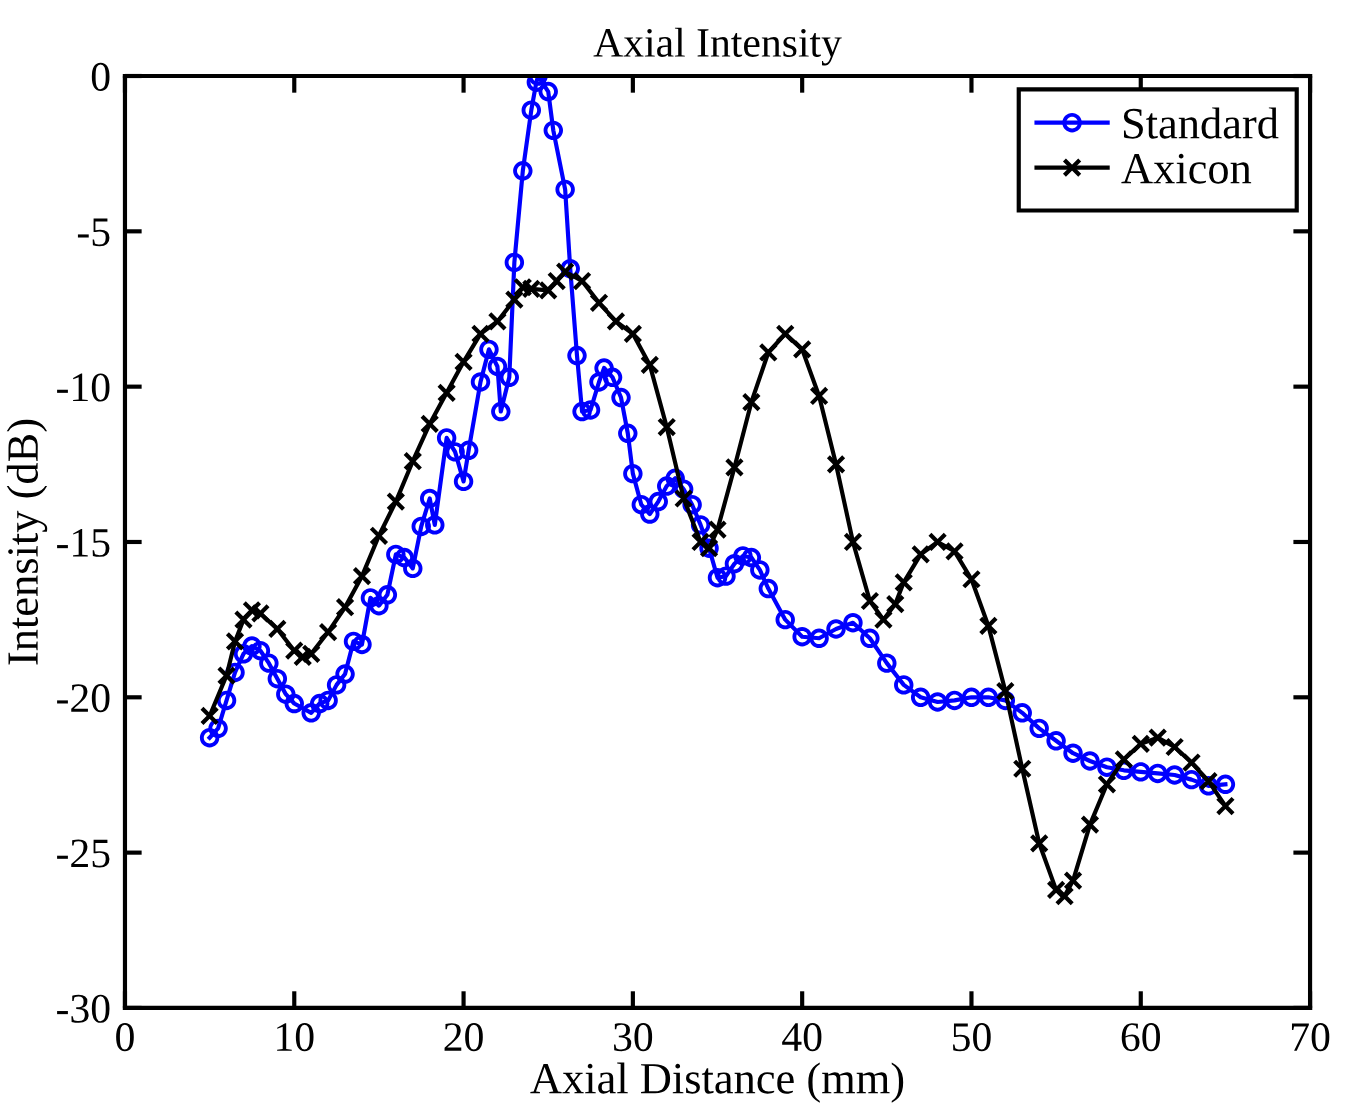 The width and height of the screenshot is (1351, 1108). What do you see at coordinates (972, 1037) in the screenshot?
I see `x-tick-label: 50` at bounding box center [972, 1037].